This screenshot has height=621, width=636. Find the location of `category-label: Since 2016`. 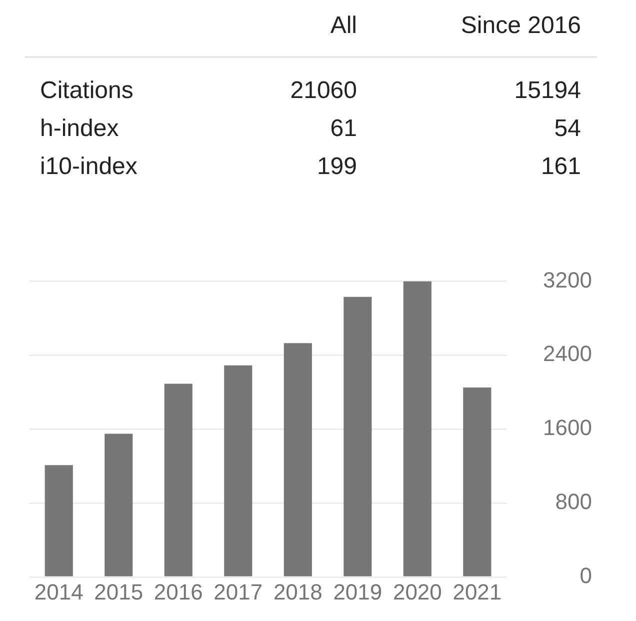

category-label: Since 2016 is located at coordinates (520, 26).